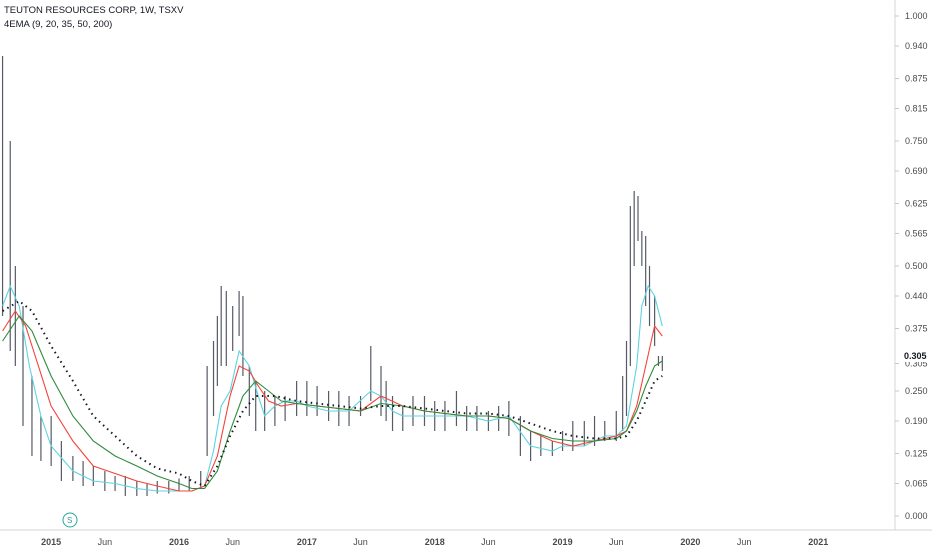 Image resolution: width=932 pixels, height=550 pixels. I want to click on y-tick-label: 0.750, so click(916, 141).